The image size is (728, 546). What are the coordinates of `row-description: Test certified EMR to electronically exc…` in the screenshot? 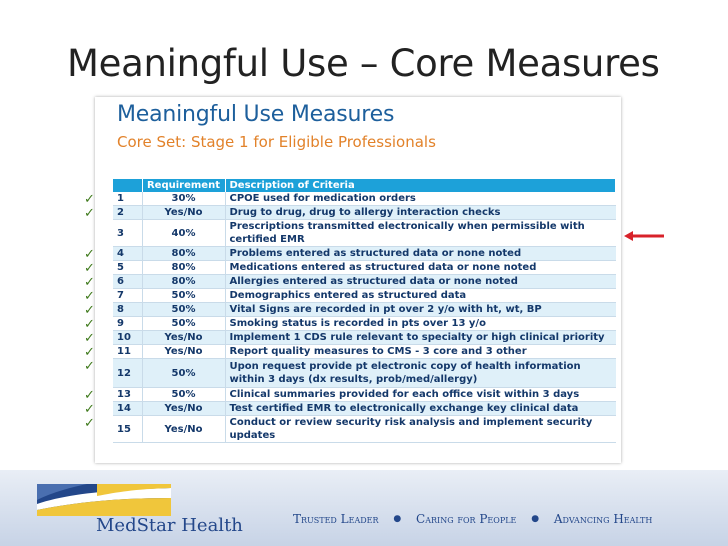 It's located at (420, 408).